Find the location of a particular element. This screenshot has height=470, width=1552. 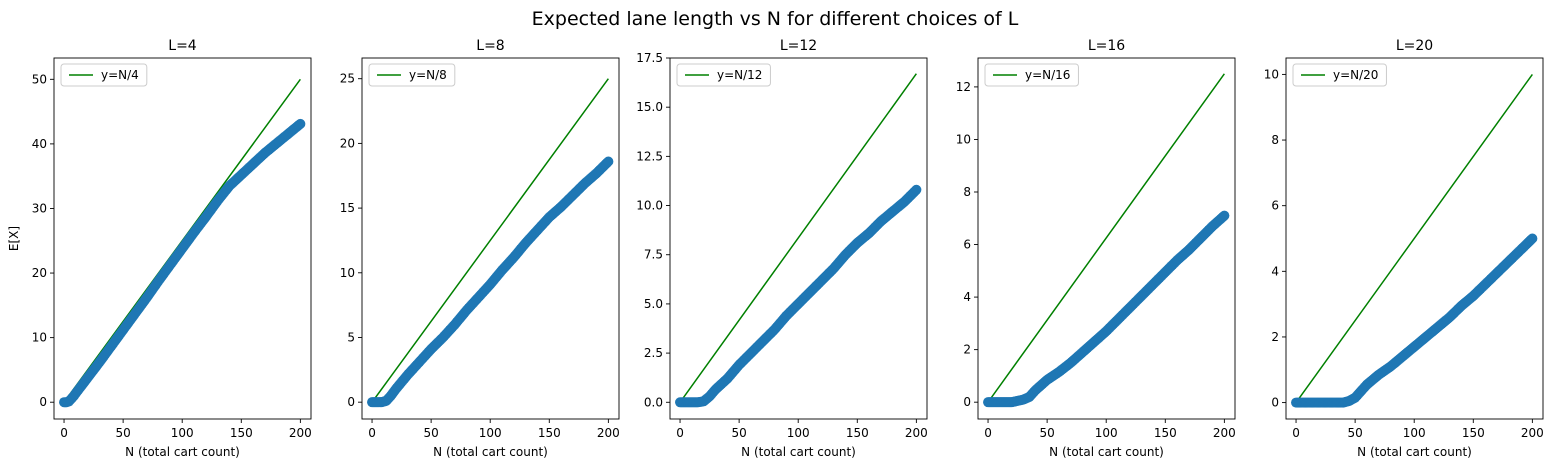

legend: y=N/20 is located at coordinates (1339, 75).